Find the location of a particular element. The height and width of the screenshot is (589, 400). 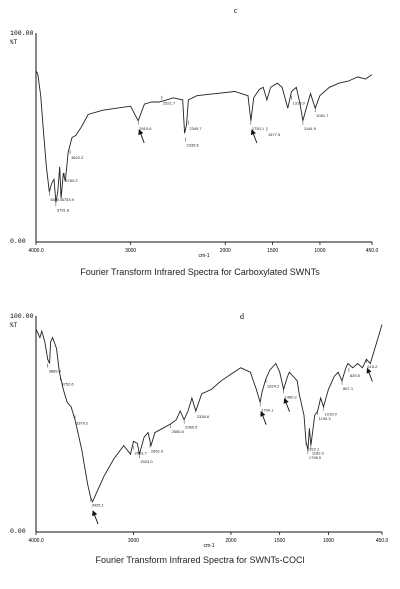

peak-label: 1222.1 is located at coordinates (313, 448).